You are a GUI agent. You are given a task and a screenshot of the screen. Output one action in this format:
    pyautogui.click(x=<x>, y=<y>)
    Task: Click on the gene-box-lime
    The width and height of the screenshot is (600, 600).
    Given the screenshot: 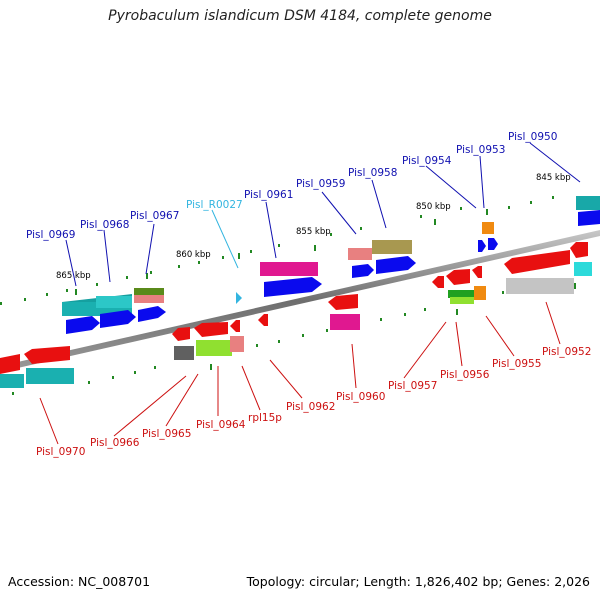 What is the action you would take?
    pyautogui.click(x=214, y=348)
    